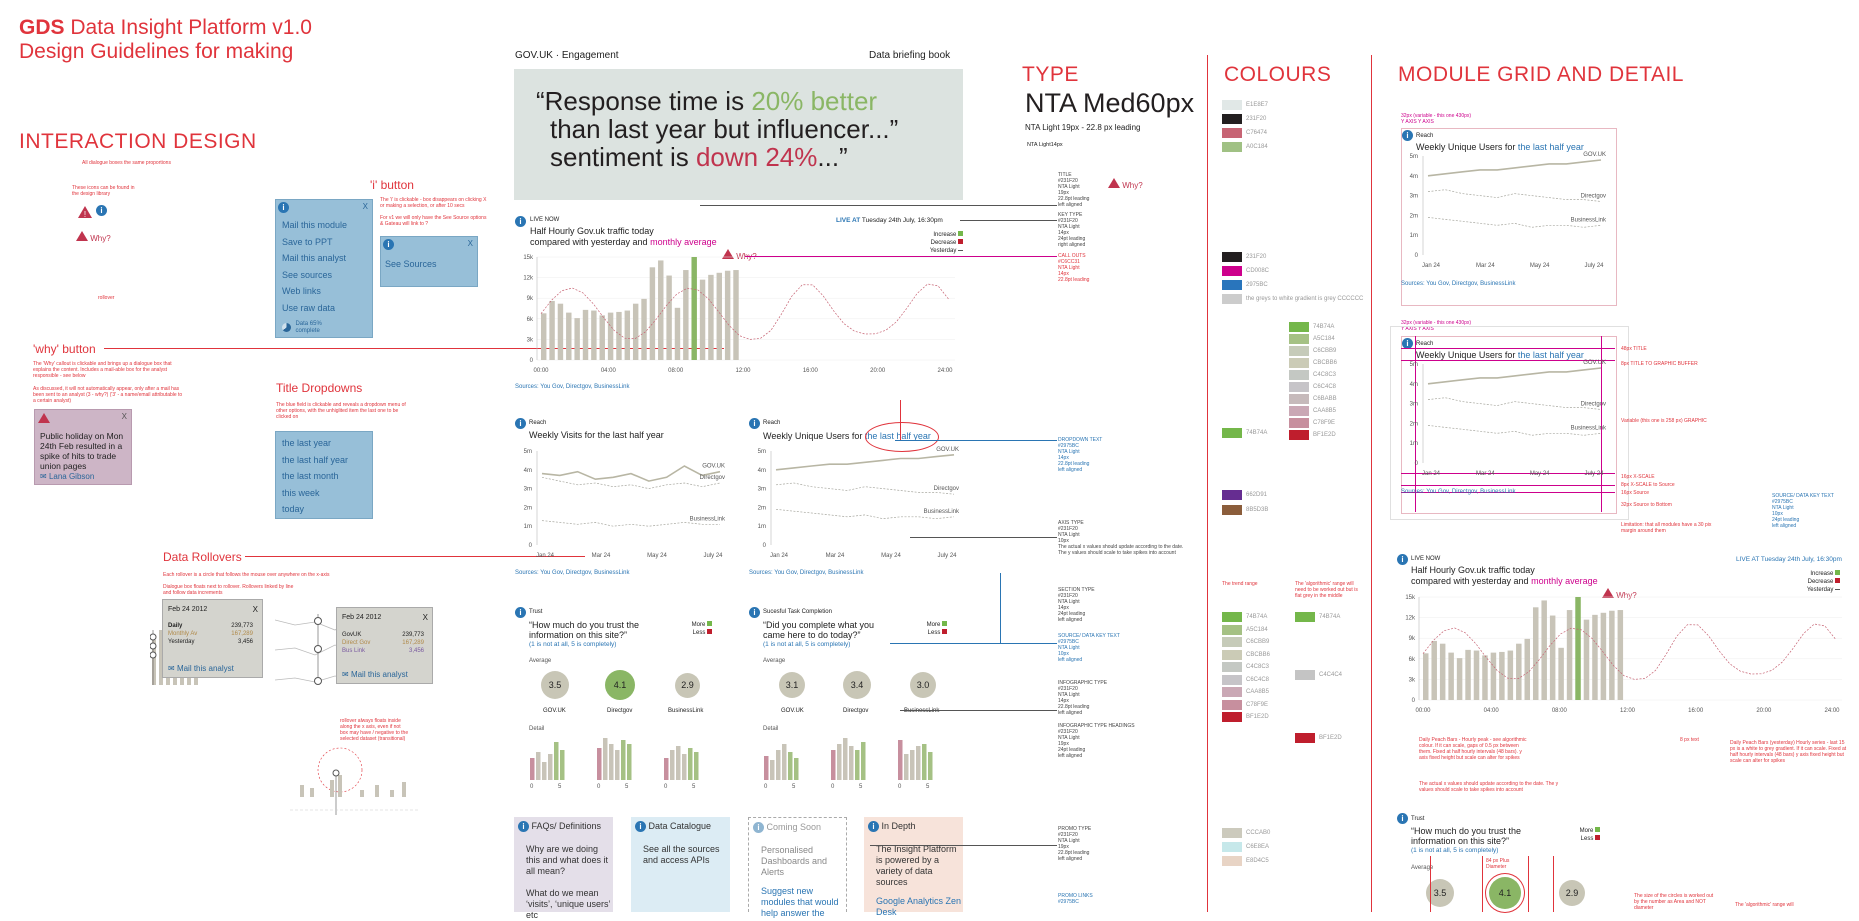 This screenshot has width=1859, height=921. I want to click on x-tick-label: 16:00, so click(811, 371).